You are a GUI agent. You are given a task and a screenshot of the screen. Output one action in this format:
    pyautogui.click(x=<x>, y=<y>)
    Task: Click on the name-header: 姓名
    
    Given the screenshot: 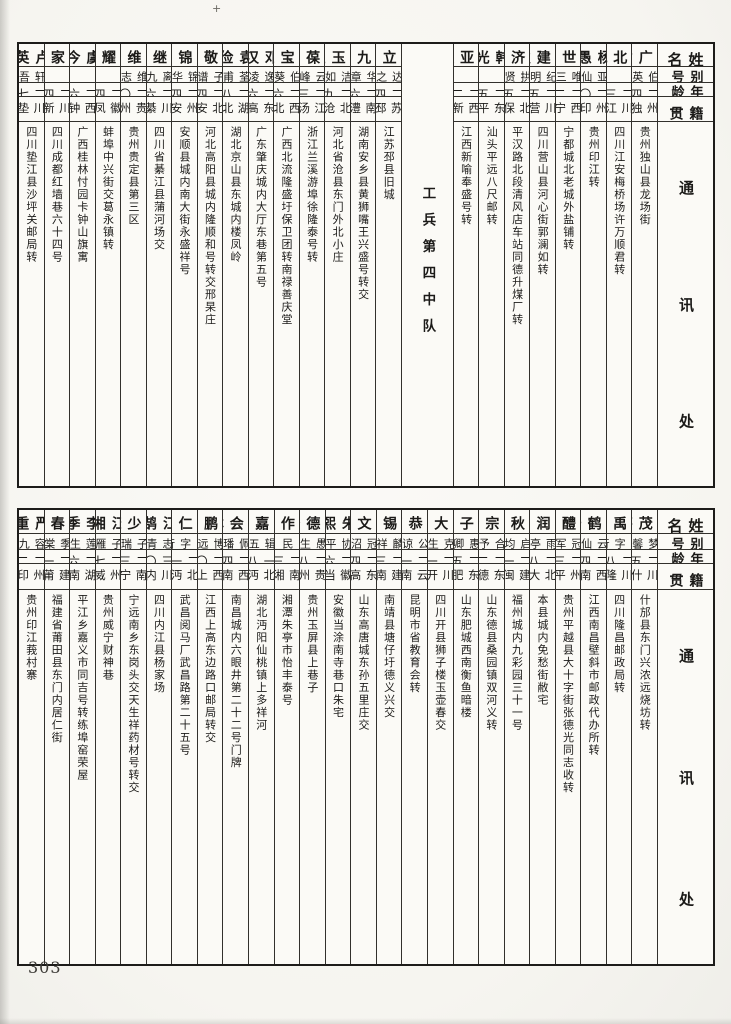 What is the action you would take?
    pyautogui.click(x=685, y=59)
    